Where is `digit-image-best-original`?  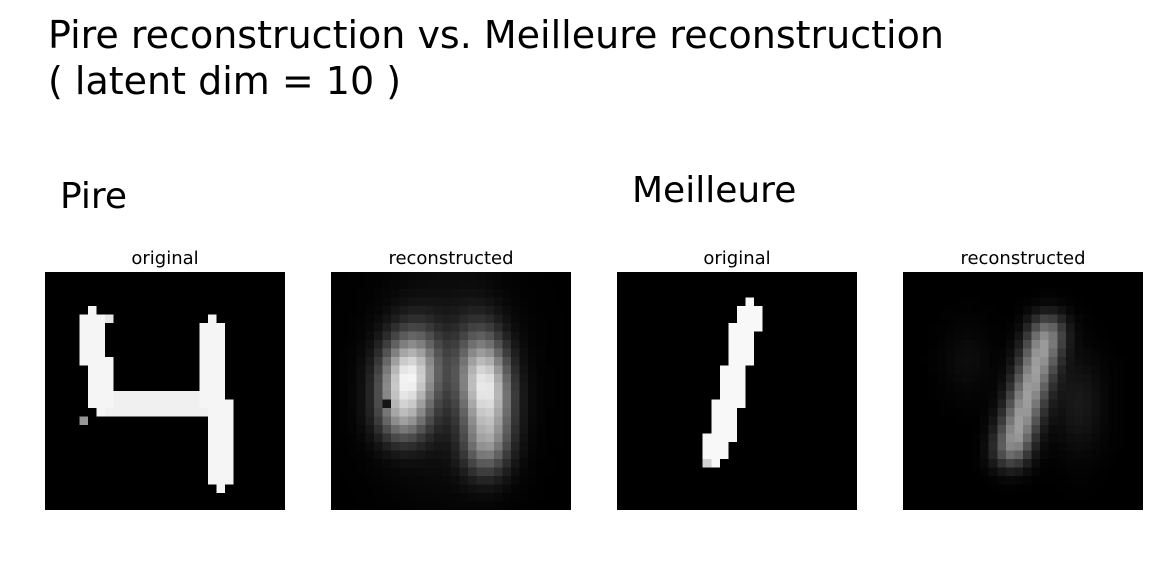
digit-image-best-original is located at coordinates (737, 391).